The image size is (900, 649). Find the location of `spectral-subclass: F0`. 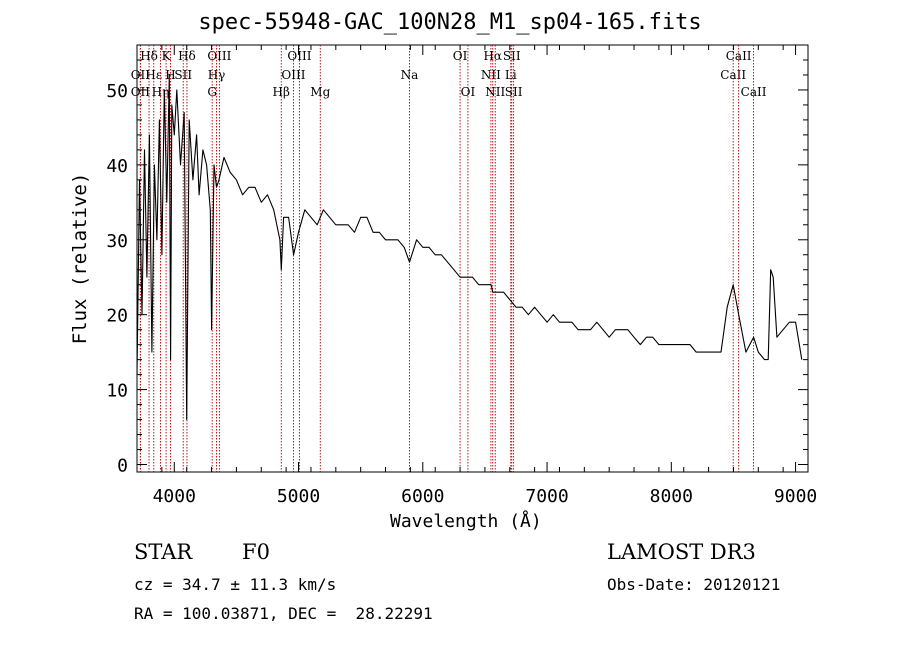

spectral-subclass: F0 is located at coordinates (256, 552).